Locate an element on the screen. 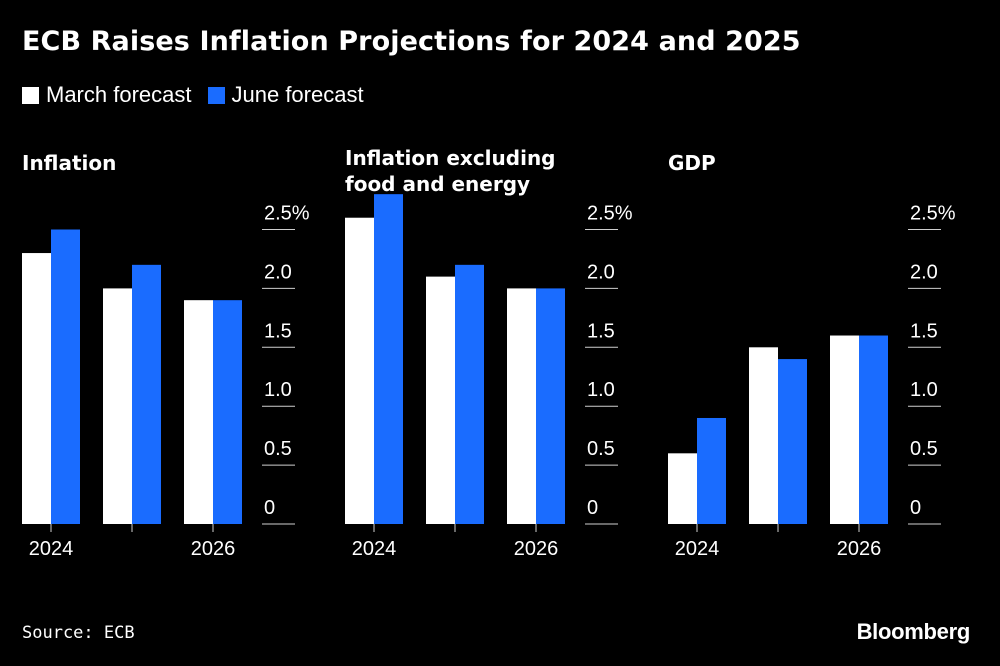 Image resolution: width=1000 pixels, height=666 pixels. x-tick-label-2-2: 2026 is located at coordinates (859, 549).